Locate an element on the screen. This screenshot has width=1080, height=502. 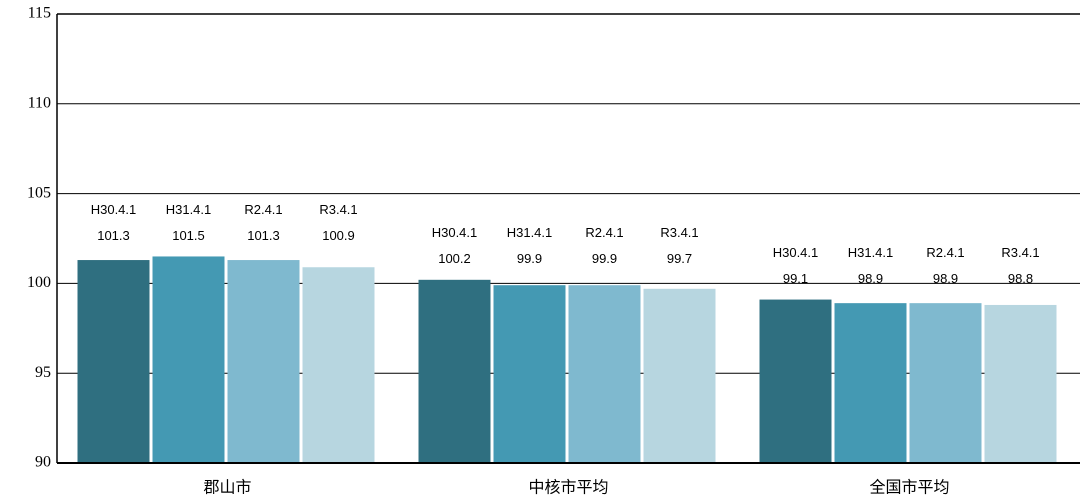
value-label: 98.8 is located at coordinates (1020, 278).